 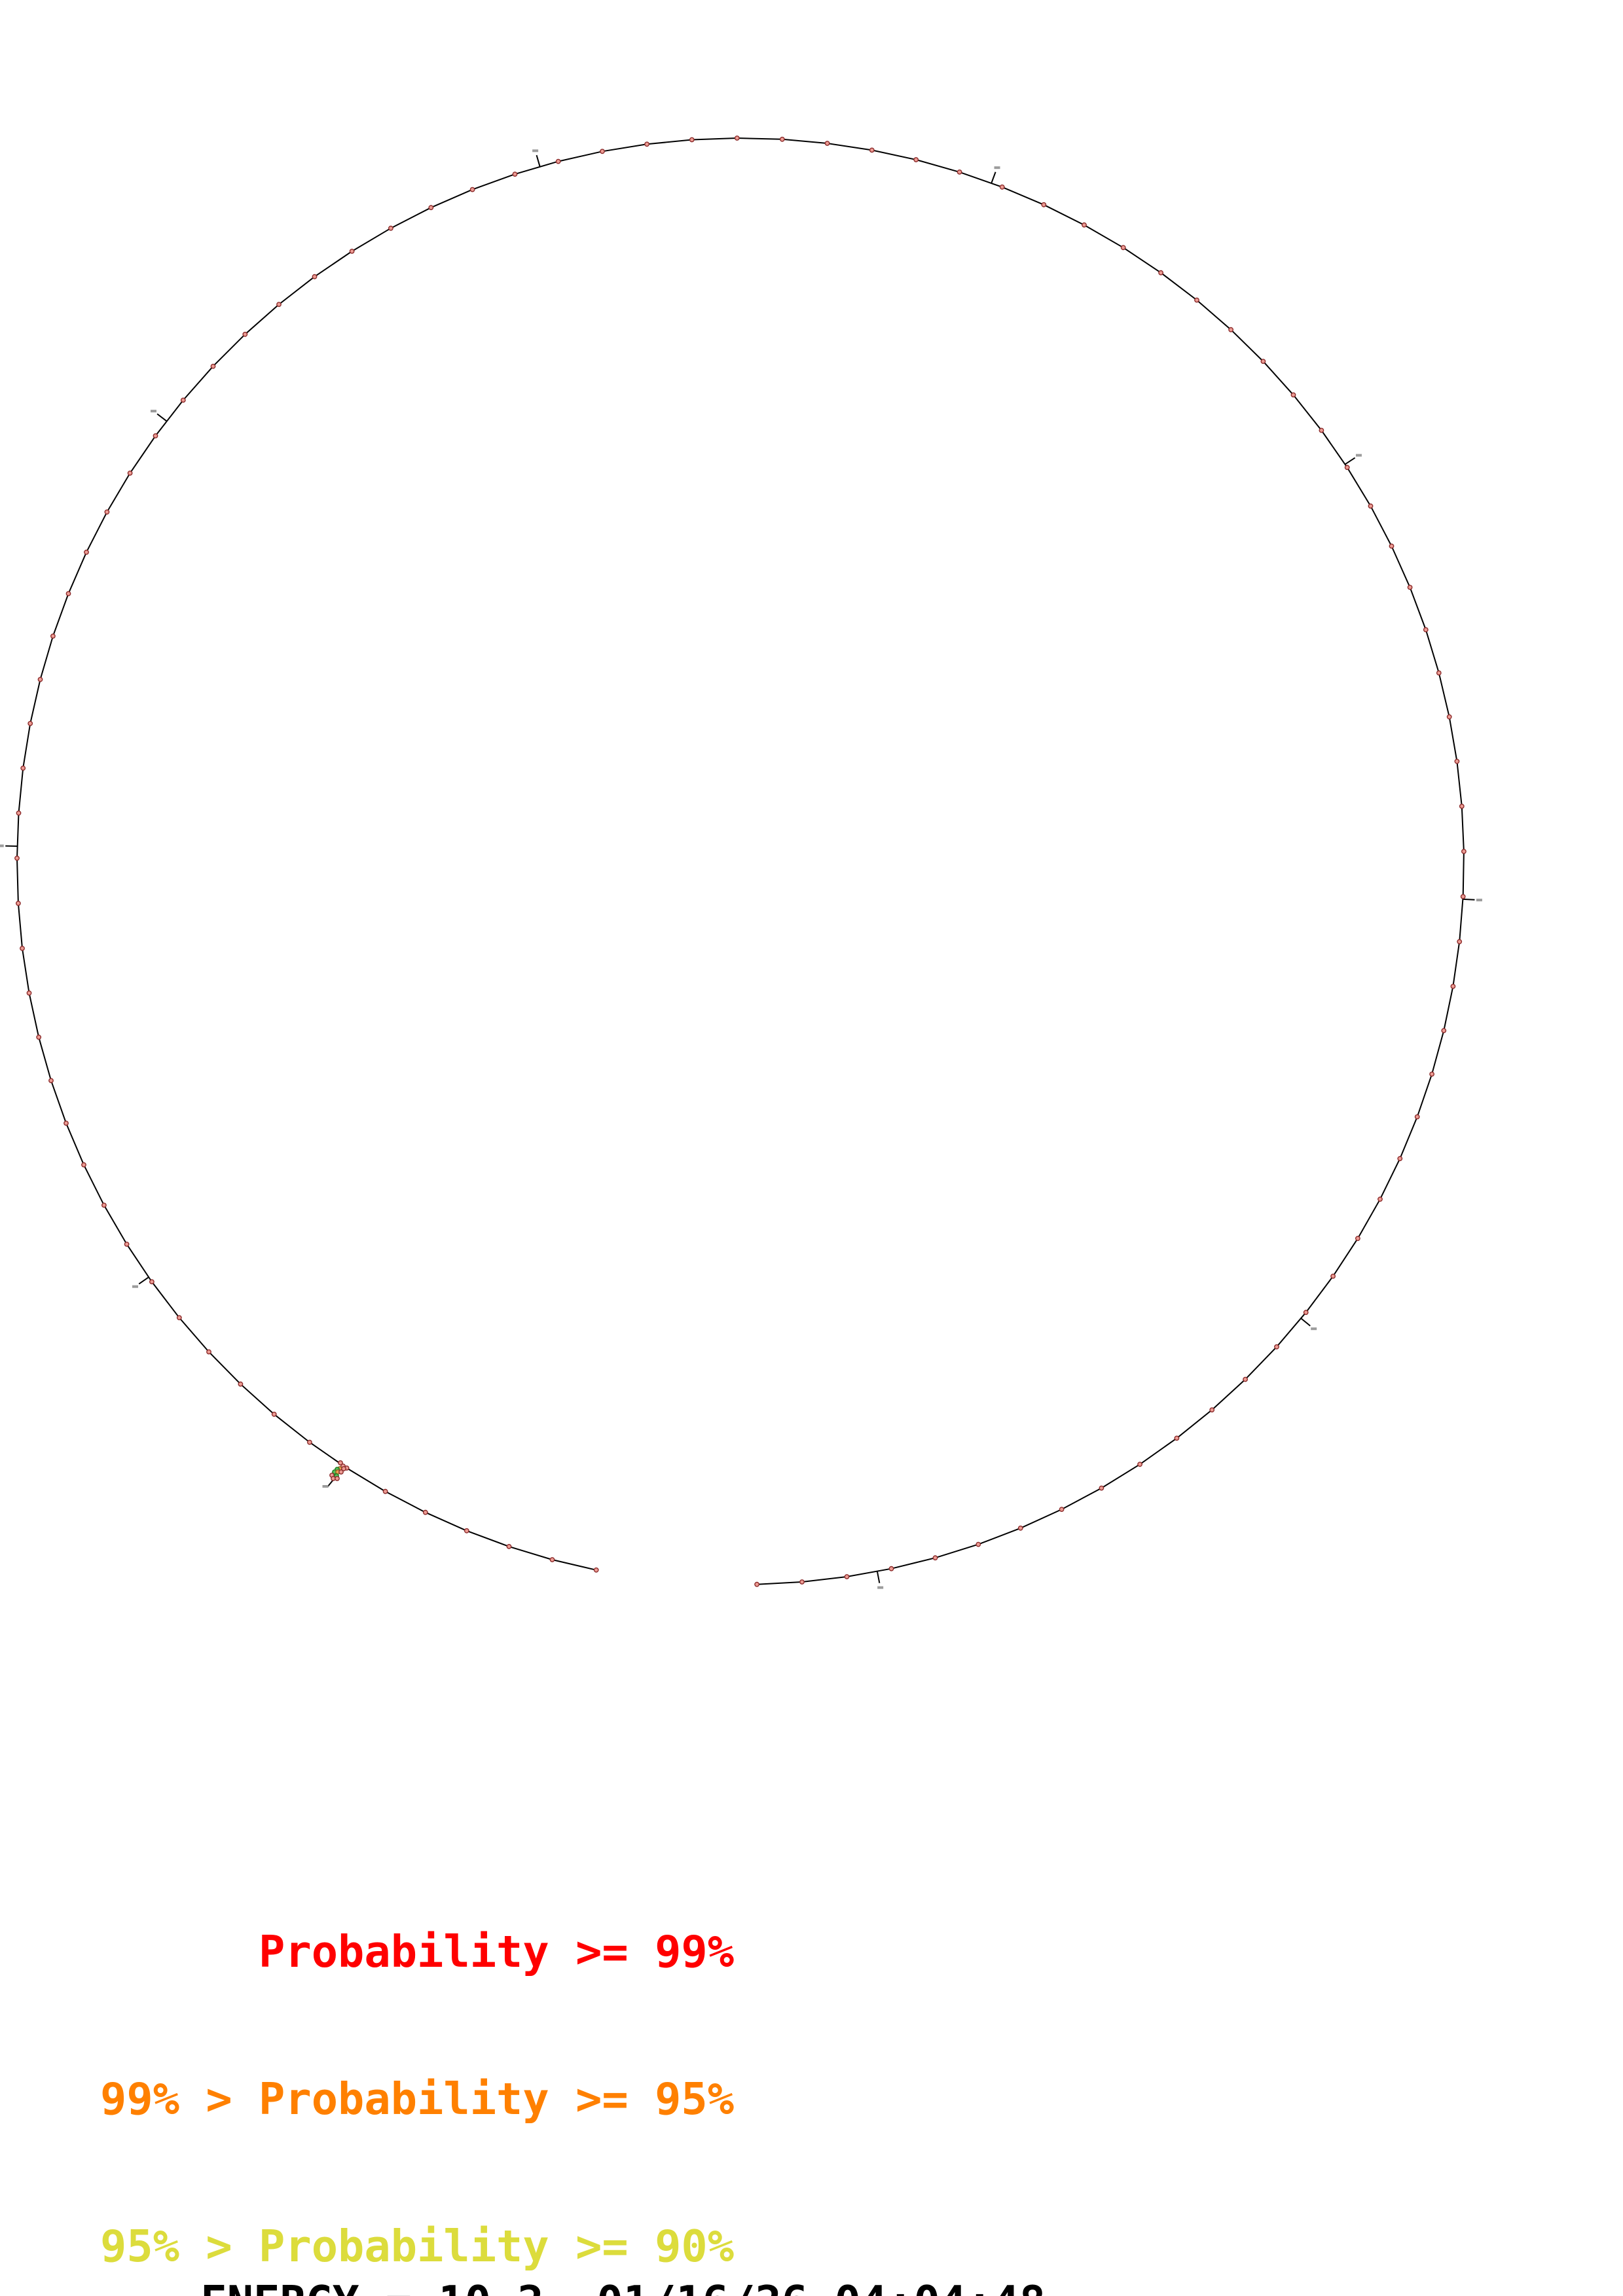 I want to click on legend-row-95-90: 95% > Probability >= 90%, so click(x=417, y=2246).